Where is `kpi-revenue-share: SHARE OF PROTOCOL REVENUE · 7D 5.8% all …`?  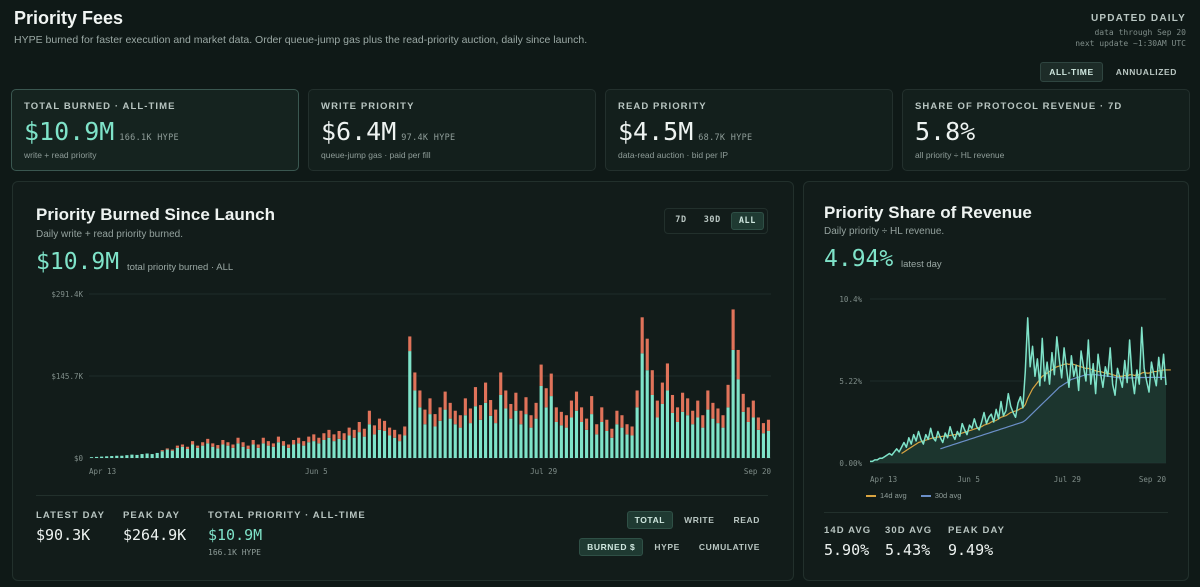
kpi-revenue-share: SHARE OF PROTOCOL REVENUE · 7D 5.8% all … is located at coordinates (1046, 130).